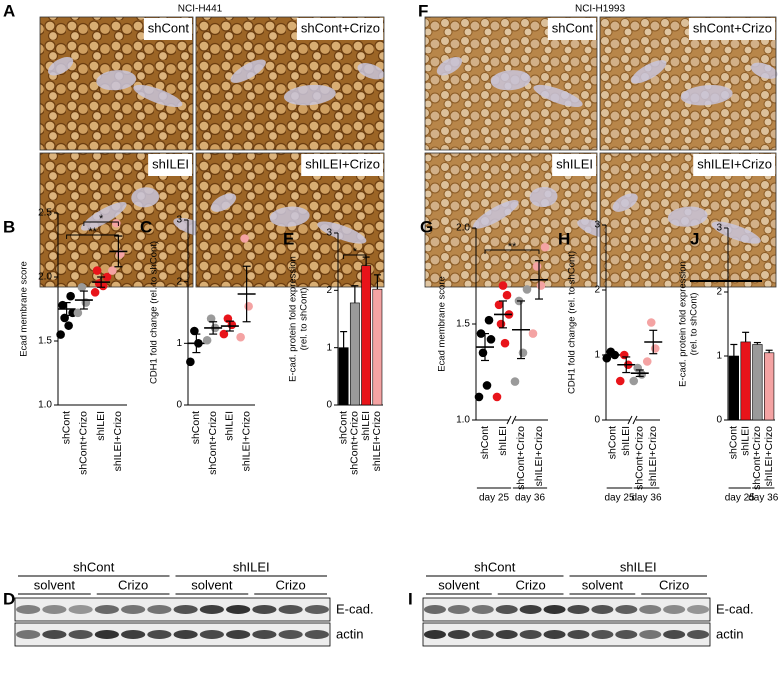 The width and height of the screenshot is (778, 675). Describe the element at coordinates (719, 228) in the screenshot. I see `y-tick-label: 3` at that location.